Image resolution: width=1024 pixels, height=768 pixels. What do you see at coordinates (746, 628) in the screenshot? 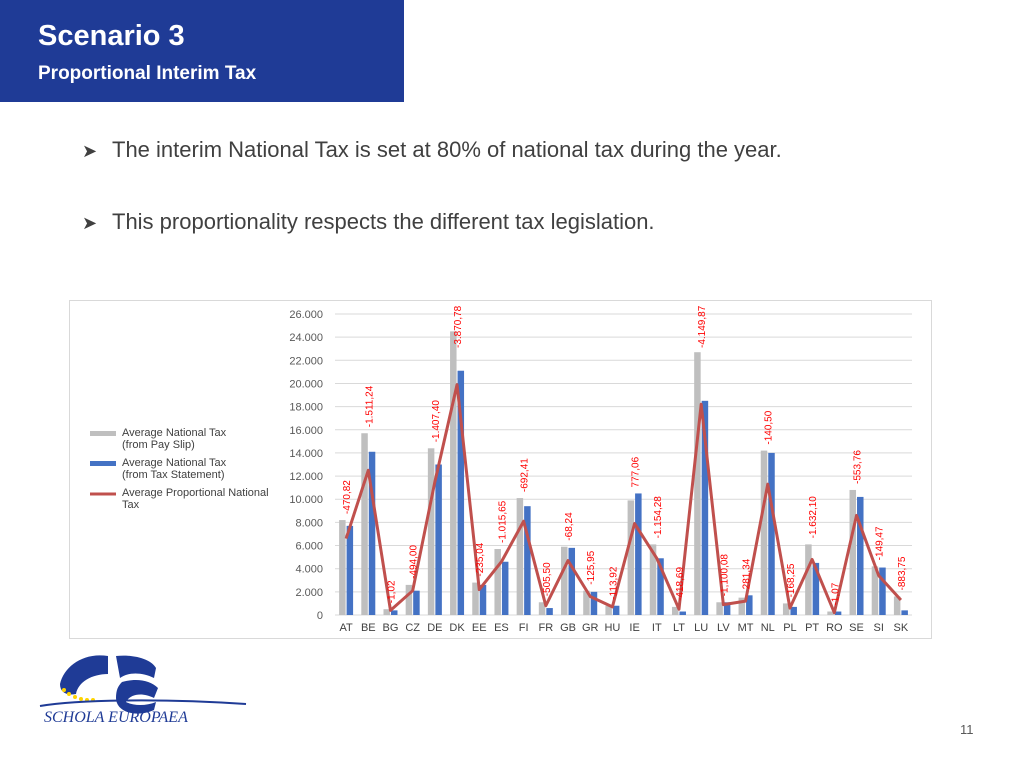
I see `x-tick-label: MT` at bounding box center [746, 628].